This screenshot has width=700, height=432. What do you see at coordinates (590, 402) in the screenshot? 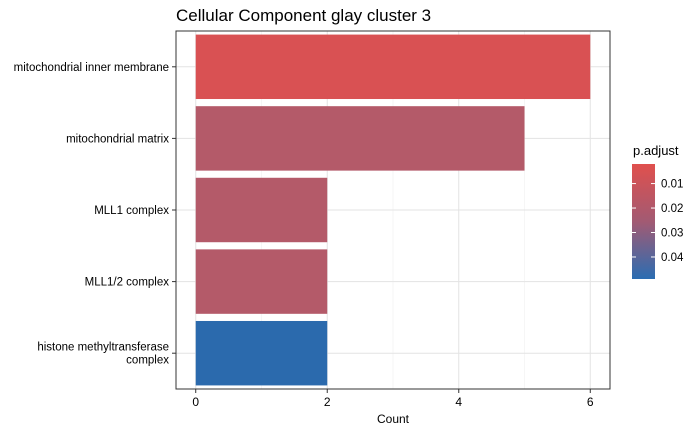
I see `x-tick-label: 6` at bounding box center [590, 402].